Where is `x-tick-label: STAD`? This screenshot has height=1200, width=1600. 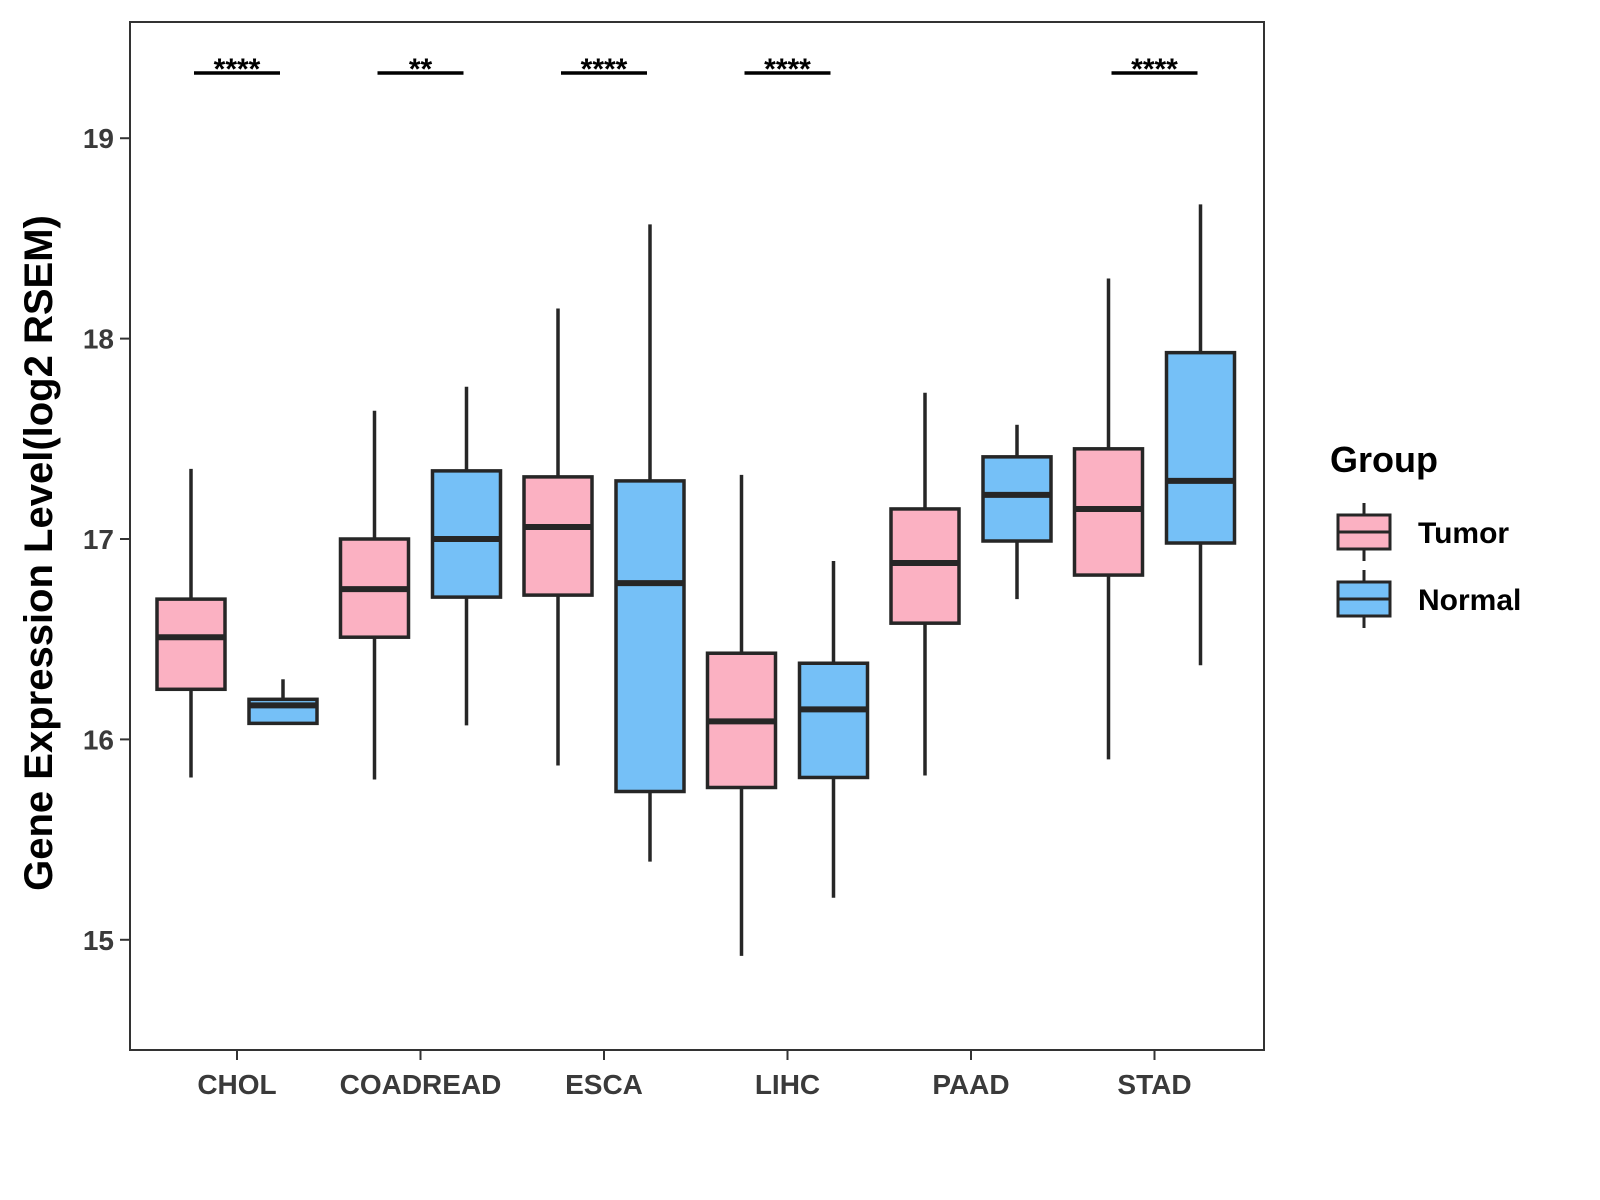 x-tick-label: STAD is located at coordinates (1154, 1084).